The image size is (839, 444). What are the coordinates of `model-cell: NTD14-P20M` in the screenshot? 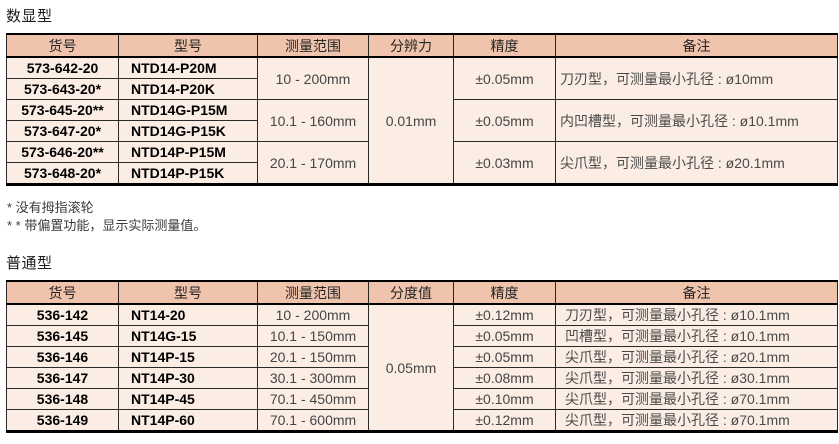 It's located at (188, 67).